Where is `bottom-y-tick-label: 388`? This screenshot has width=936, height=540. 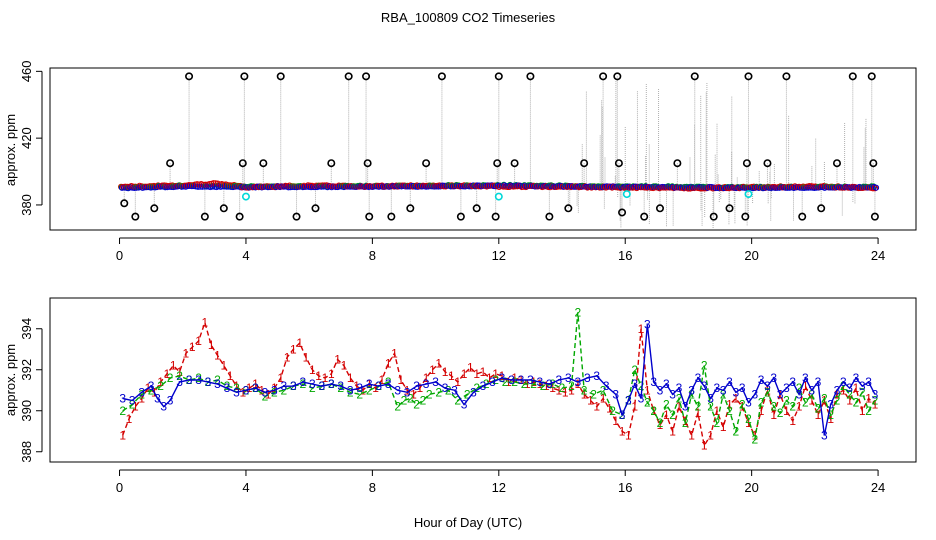 bottom-y-tick-label: 388 is located at coordinates (26, 452).